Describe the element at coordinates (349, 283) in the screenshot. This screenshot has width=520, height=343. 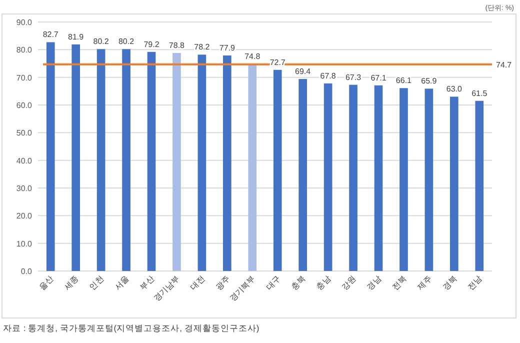
I see `x-tick-label: 강원` at that location.